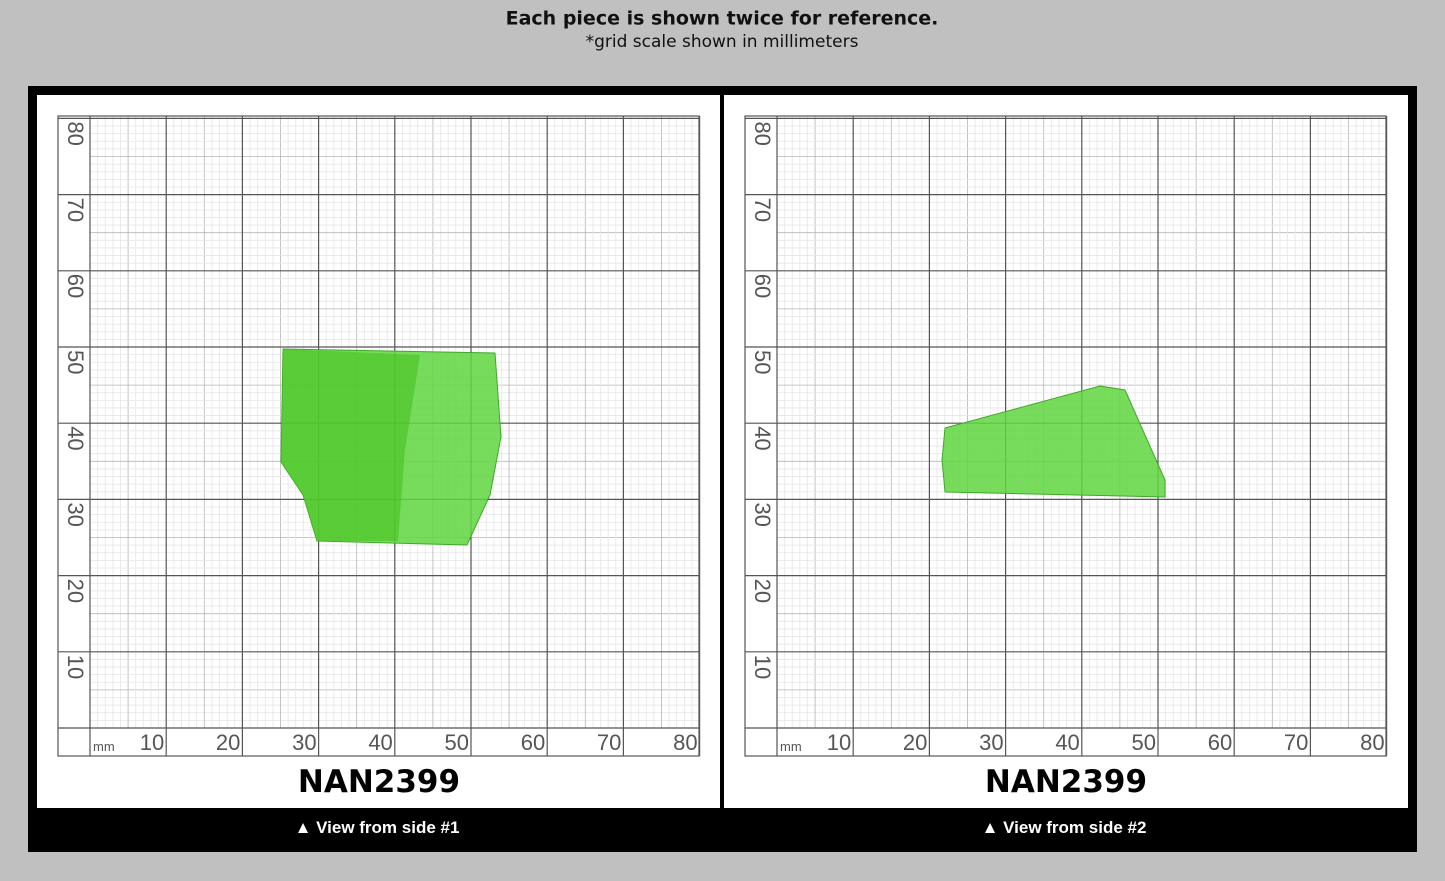 The image size is (1445, 881). What do you see at coordinates (1064, 827) in the screenshot?
I see `view-caption: ▲ View from side #2` at bounding box center [1064, 827].